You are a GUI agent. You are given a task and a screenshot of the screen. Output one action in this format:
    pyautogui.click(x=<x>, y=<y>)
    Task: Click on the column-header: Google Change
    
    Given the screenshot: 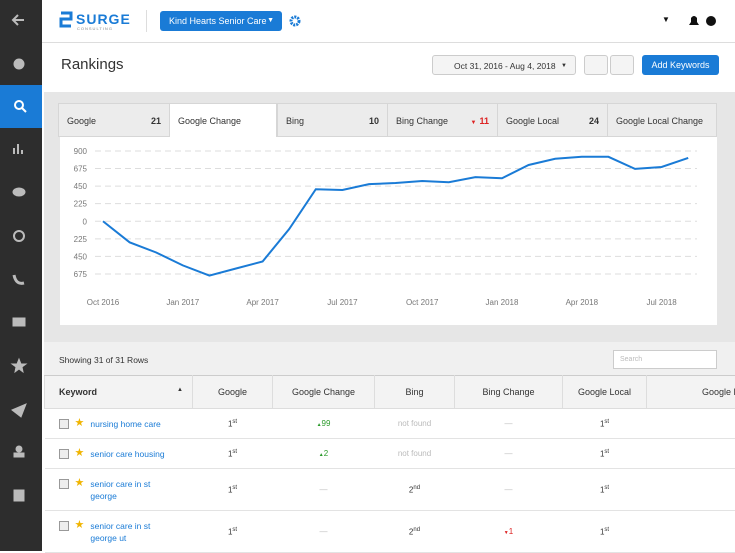 What is the action you would take?
    pyautogui.click(x=324, y=392)
    